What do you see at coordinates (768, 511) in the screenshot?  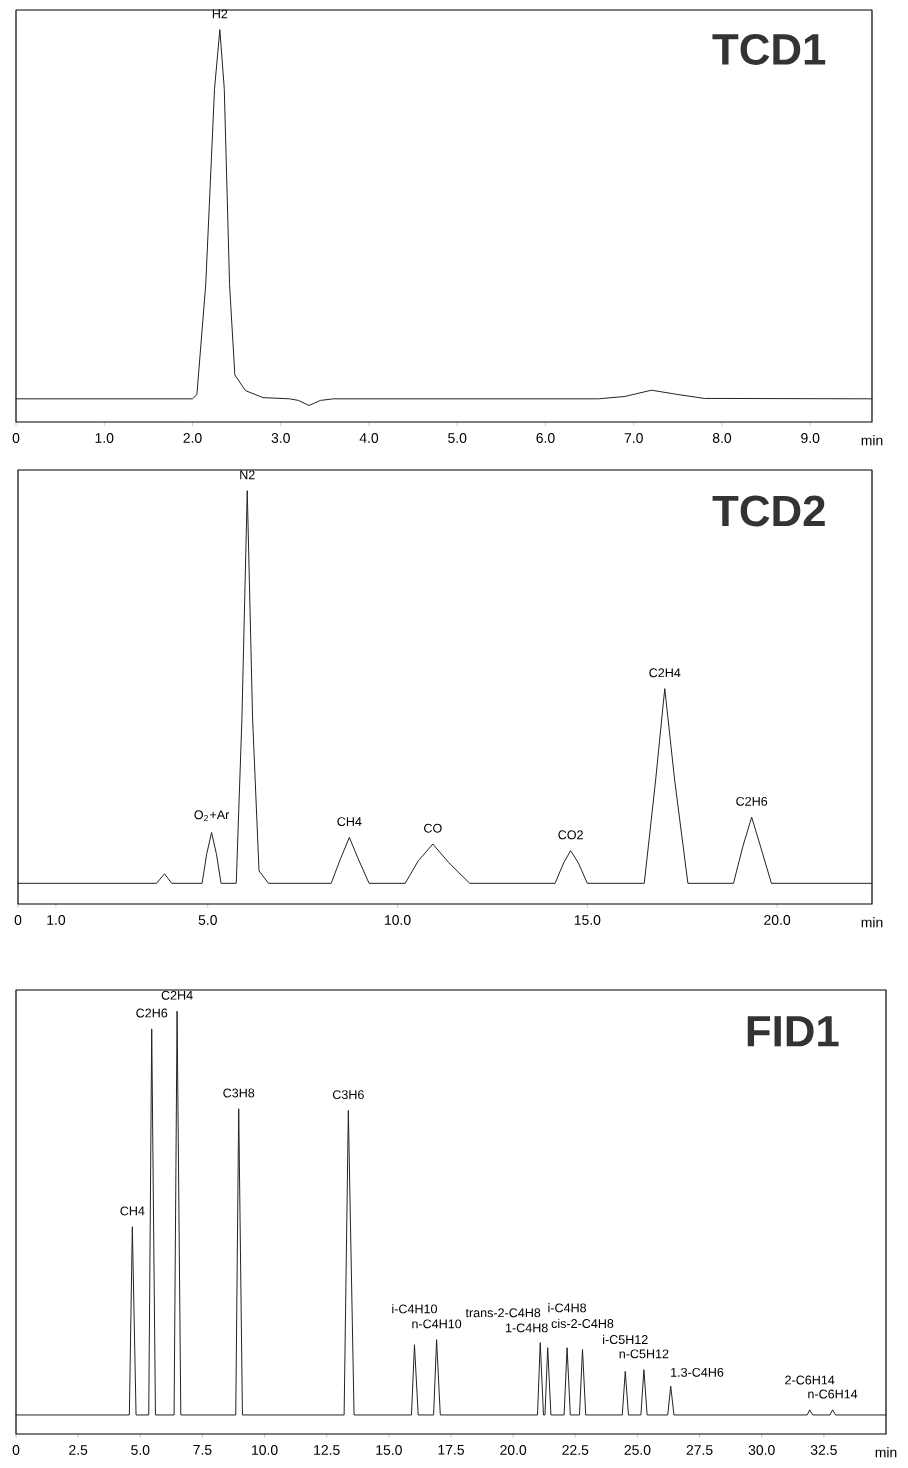 I see `chart-title: TCD2` at bounding box center [768, 511].